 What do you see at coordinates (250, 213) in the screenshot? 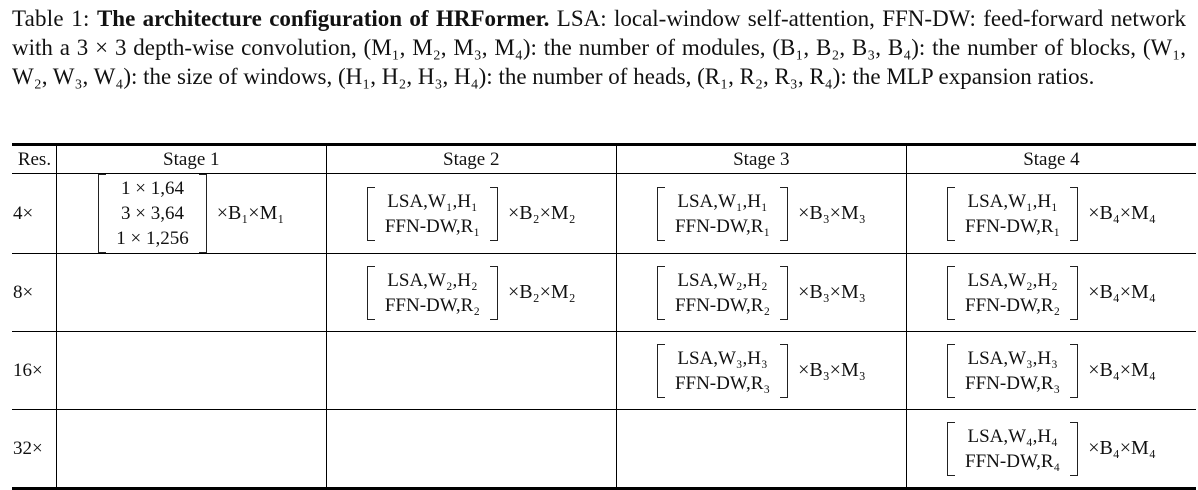
I see `repeat-multiplier: ×B₁×M₁` at bounding box center [250, 213].